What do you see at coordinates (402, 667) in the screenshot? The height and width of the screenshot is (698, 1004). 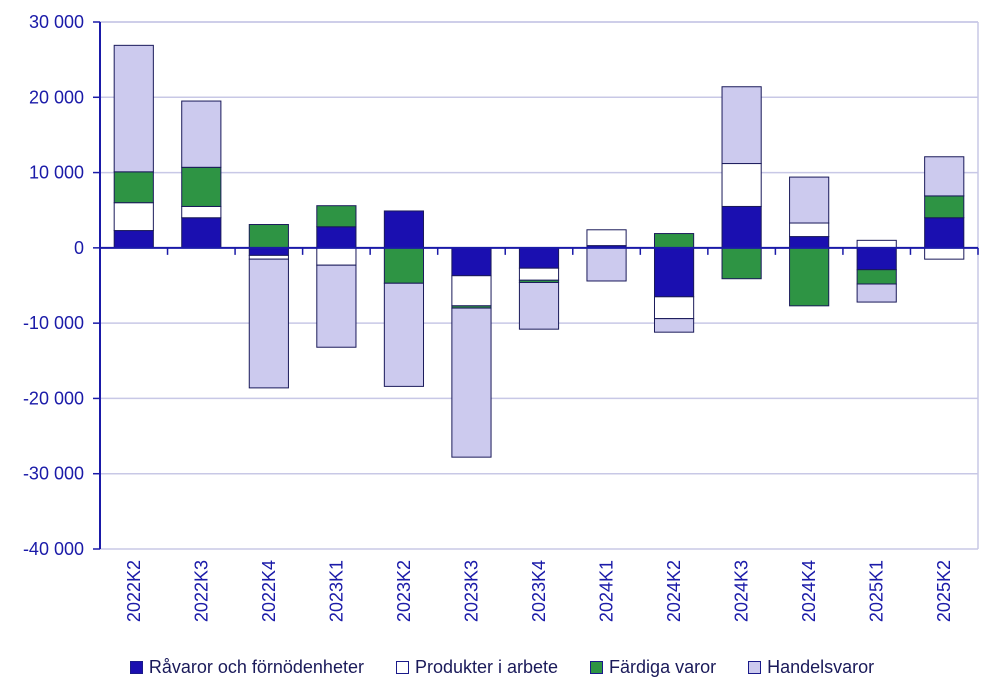 I see `legend-swatch-produkter` at bounding box center [402, 667].